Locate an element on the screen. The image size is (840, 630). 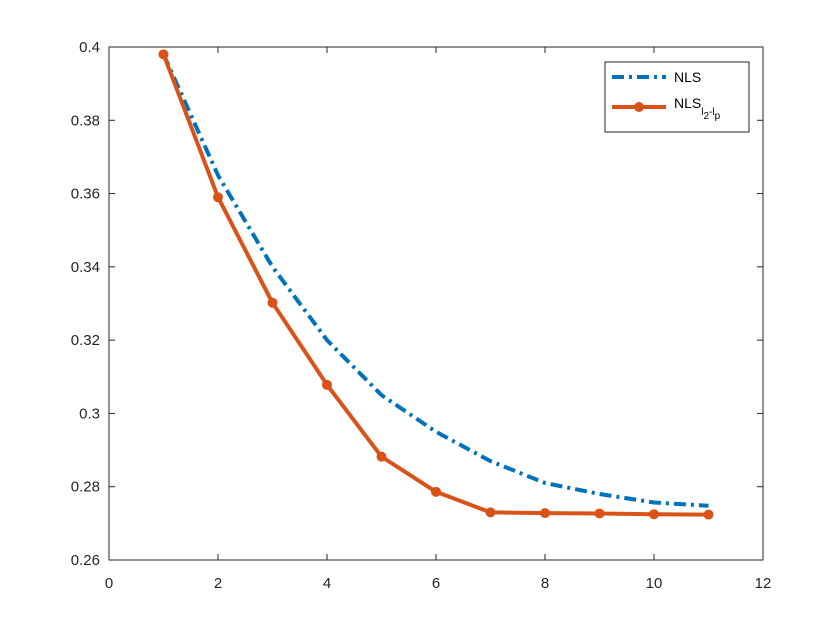
x-tick-label: 12 is located at coordinates (763, 583).